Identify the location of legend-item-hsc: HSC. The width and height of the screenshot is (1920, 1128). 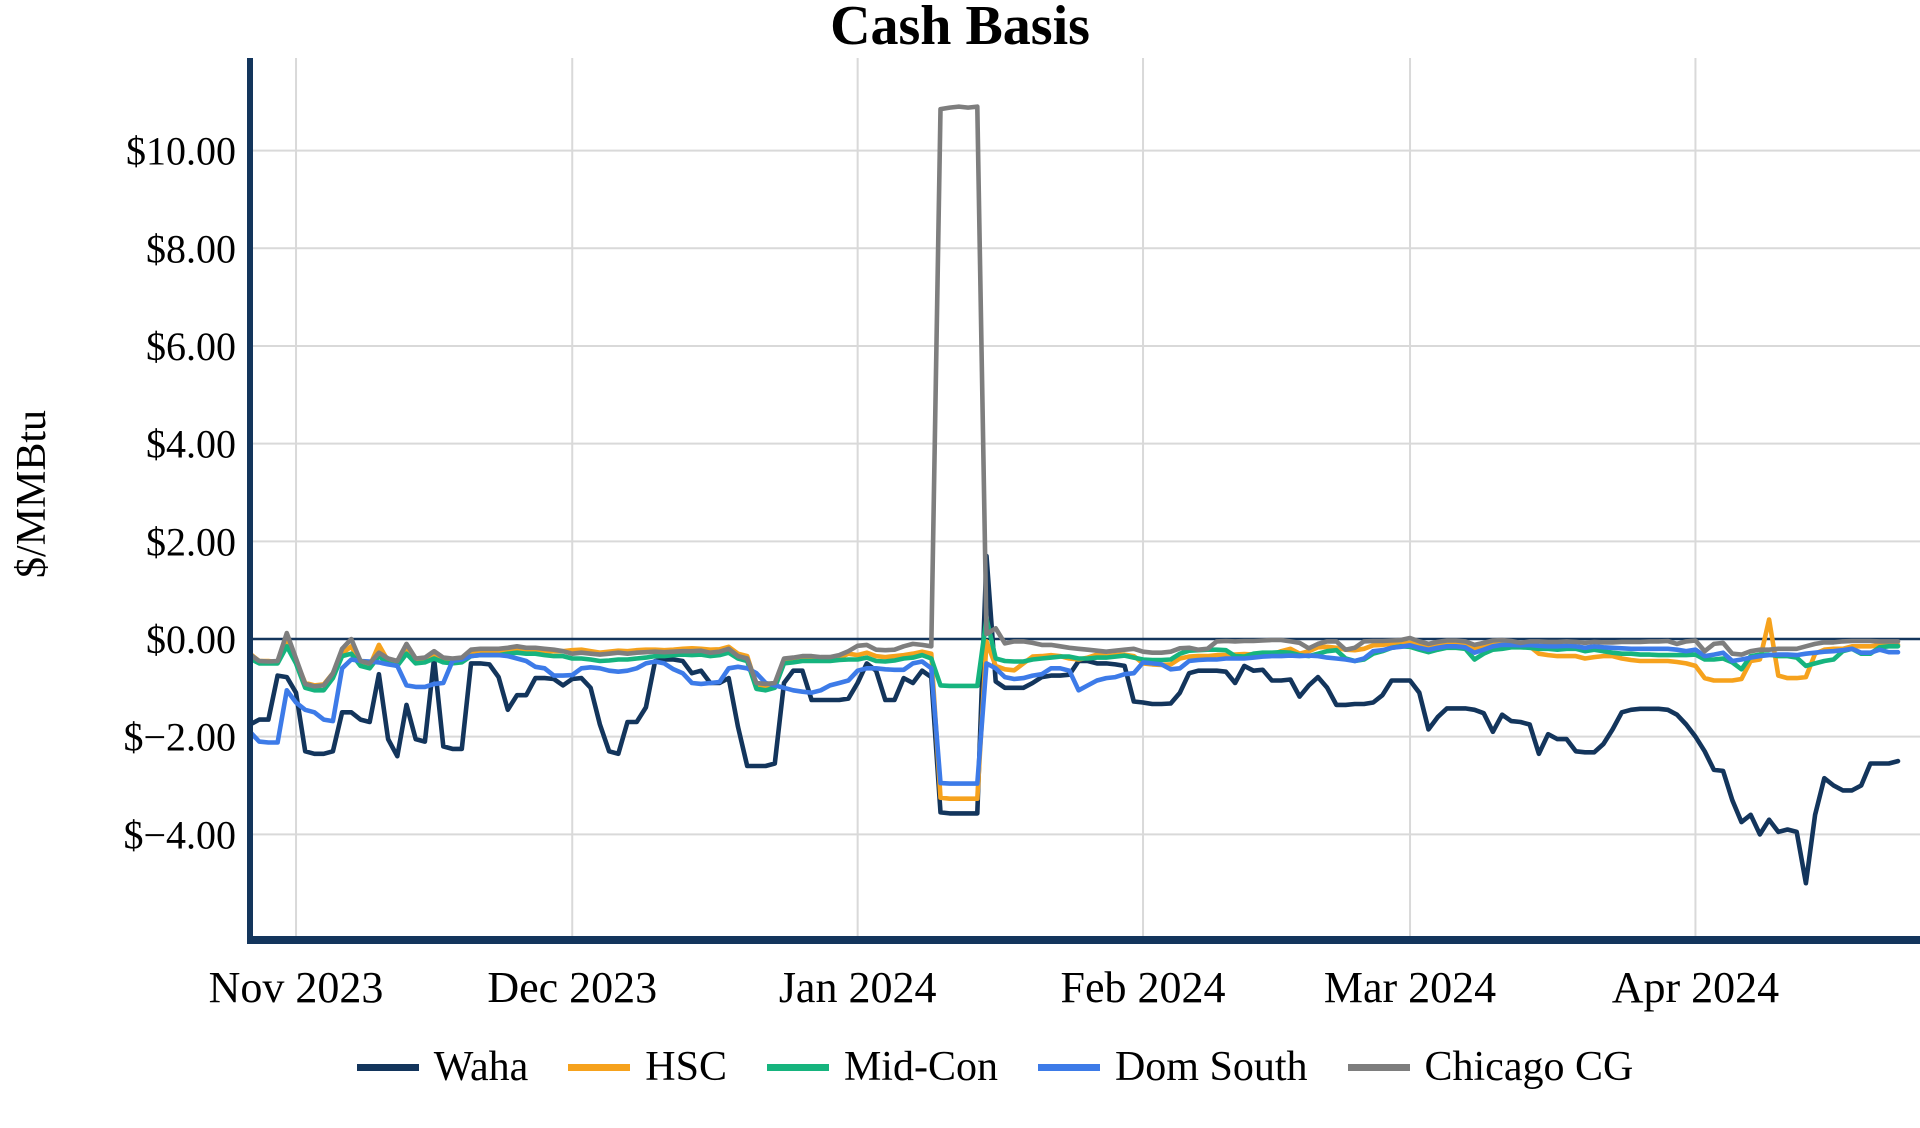
(647, 1067).